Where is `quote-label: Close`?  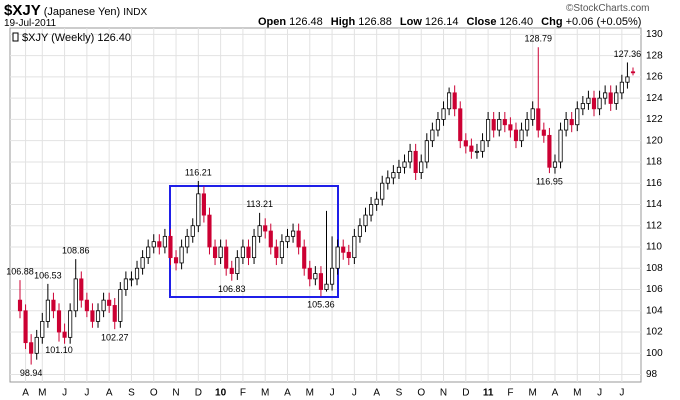
quote-label: Close is located at coordinates (481, 22).